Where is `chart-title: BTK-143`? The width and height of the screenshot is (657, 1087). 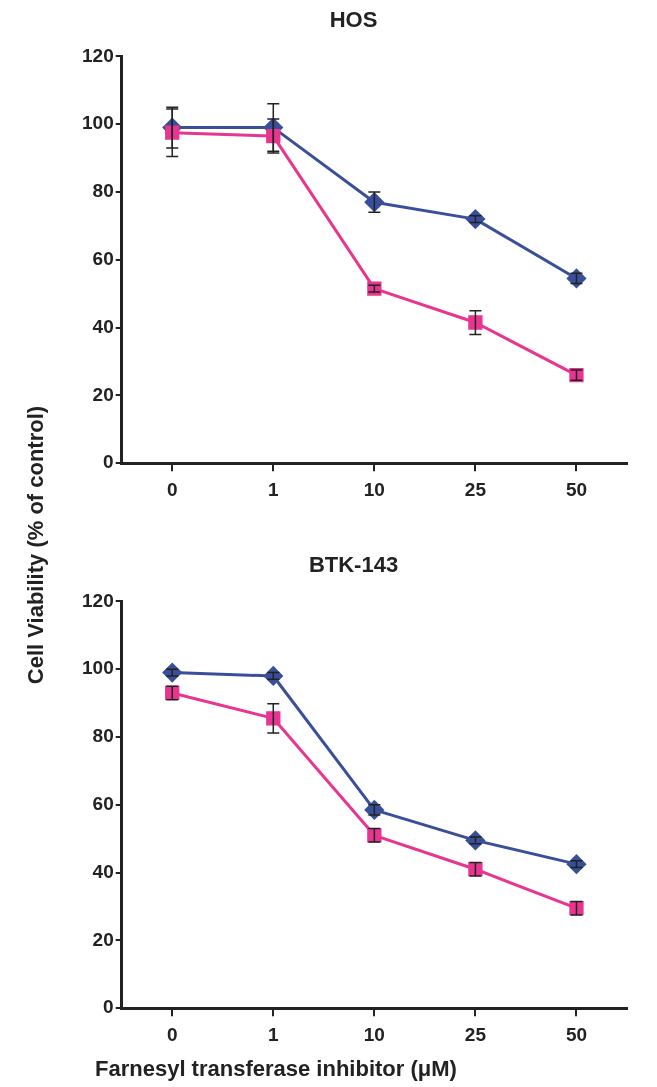 chart-title: BTK-143 is located at coordinates (353, 565).